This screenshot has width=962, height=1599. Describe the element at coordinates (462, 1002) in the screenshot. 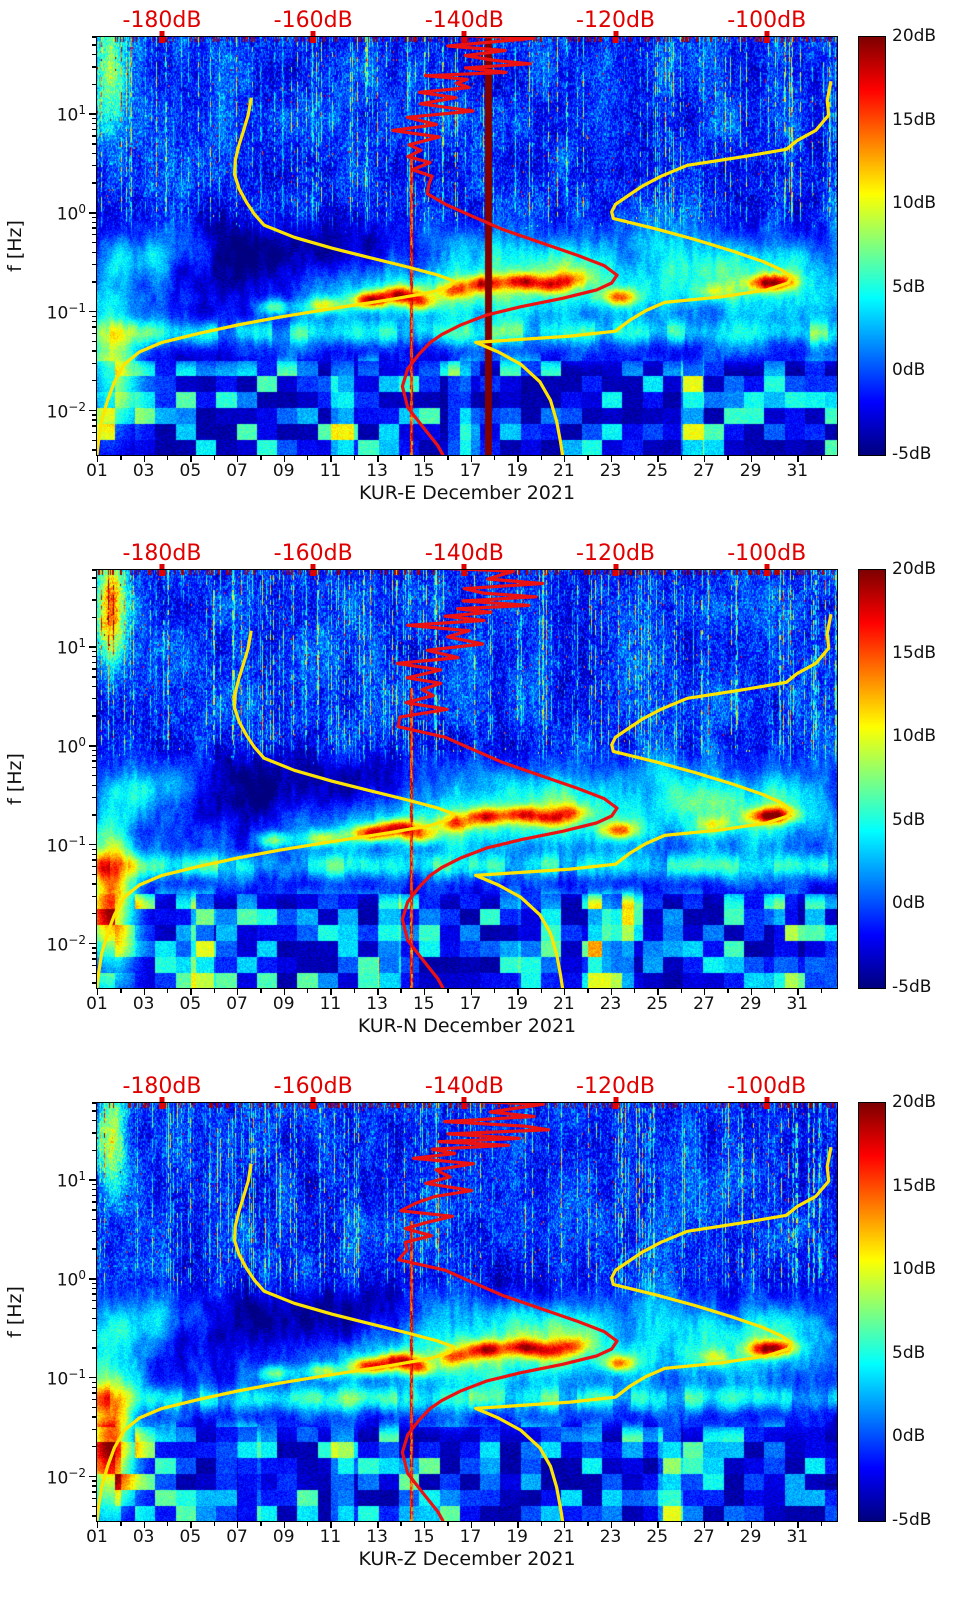

I see `x-tick-labels: 01 03 05 07 09 11 13 15 17 19 21 23 25 27 29 31` at that location.